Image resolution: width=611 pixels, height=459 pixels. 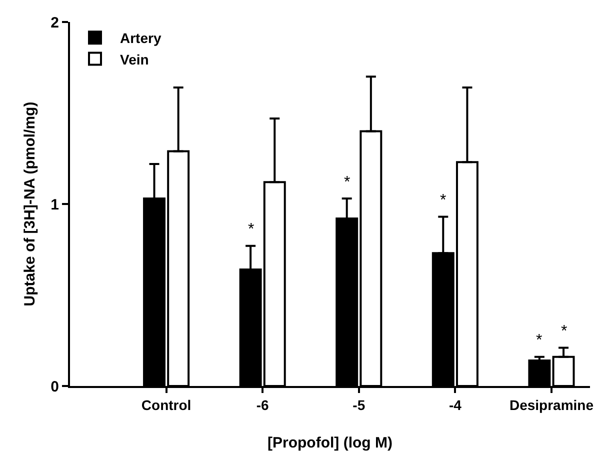 I want to click on y-tick-label: 1, so click(x=54, y=205).